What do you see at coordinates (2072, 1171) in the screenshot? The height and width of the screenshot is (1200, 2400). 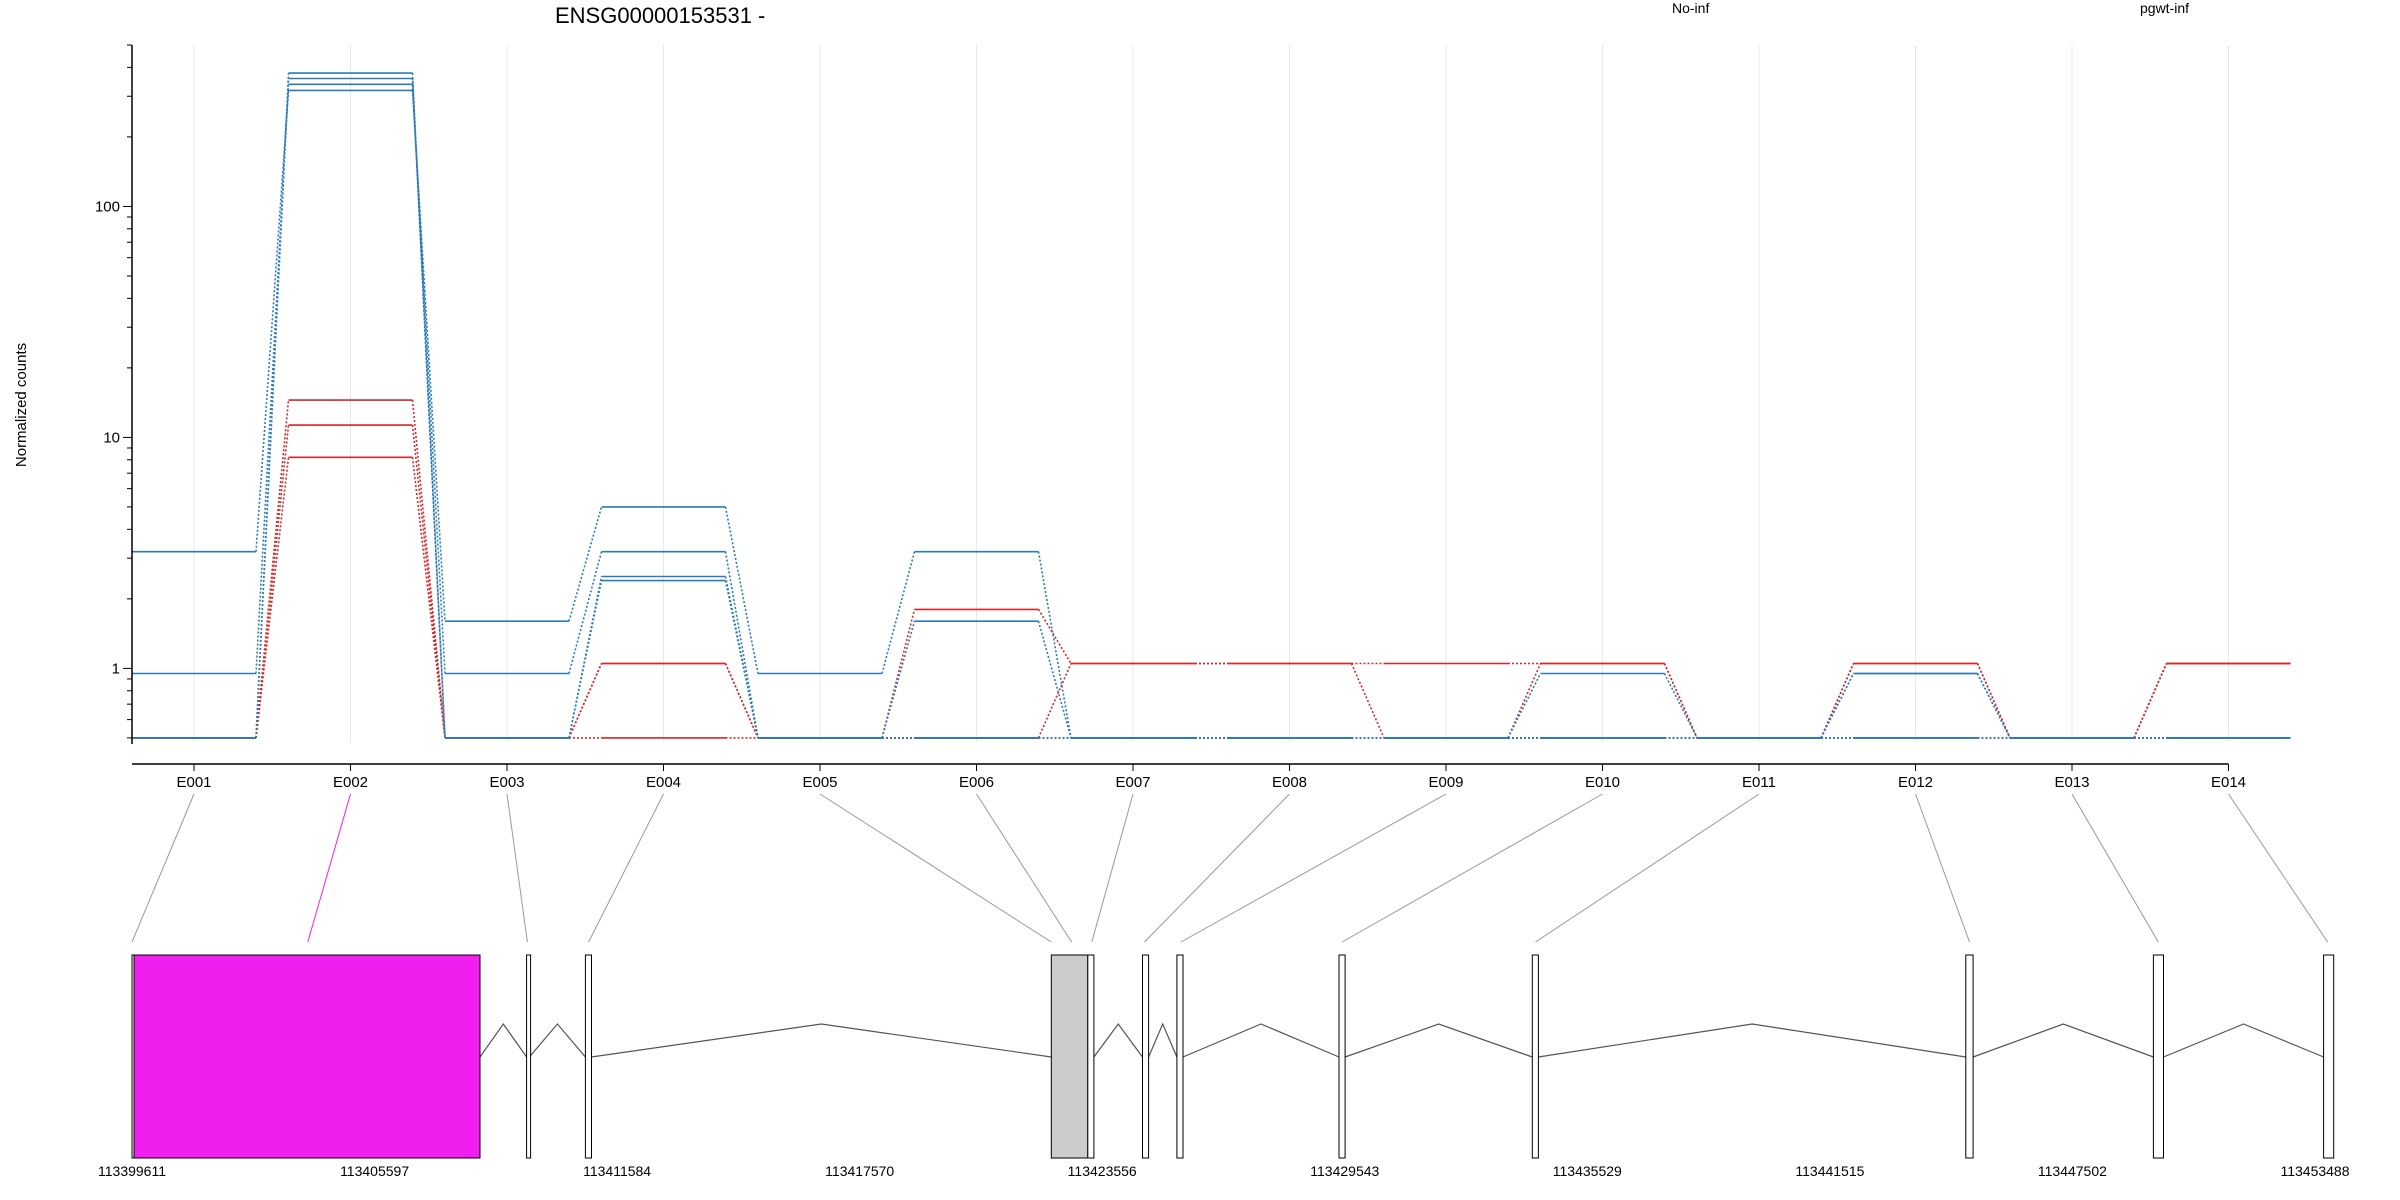 I see `genomic-coordinate-label: 113447502` at bounding box center [2072, 1171].